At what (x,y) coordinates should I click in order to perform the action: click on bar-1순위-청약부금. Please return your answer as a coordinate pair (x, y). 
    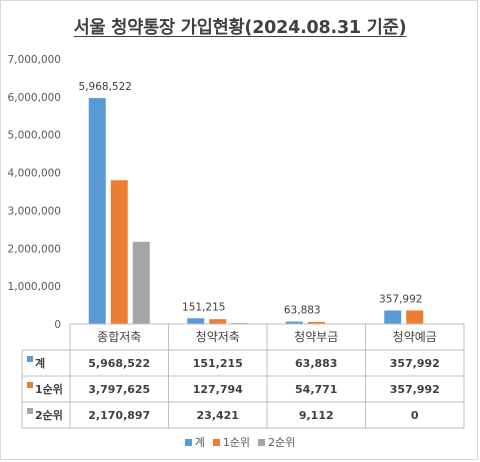
    Looking at the image, I should click on (316, 322).